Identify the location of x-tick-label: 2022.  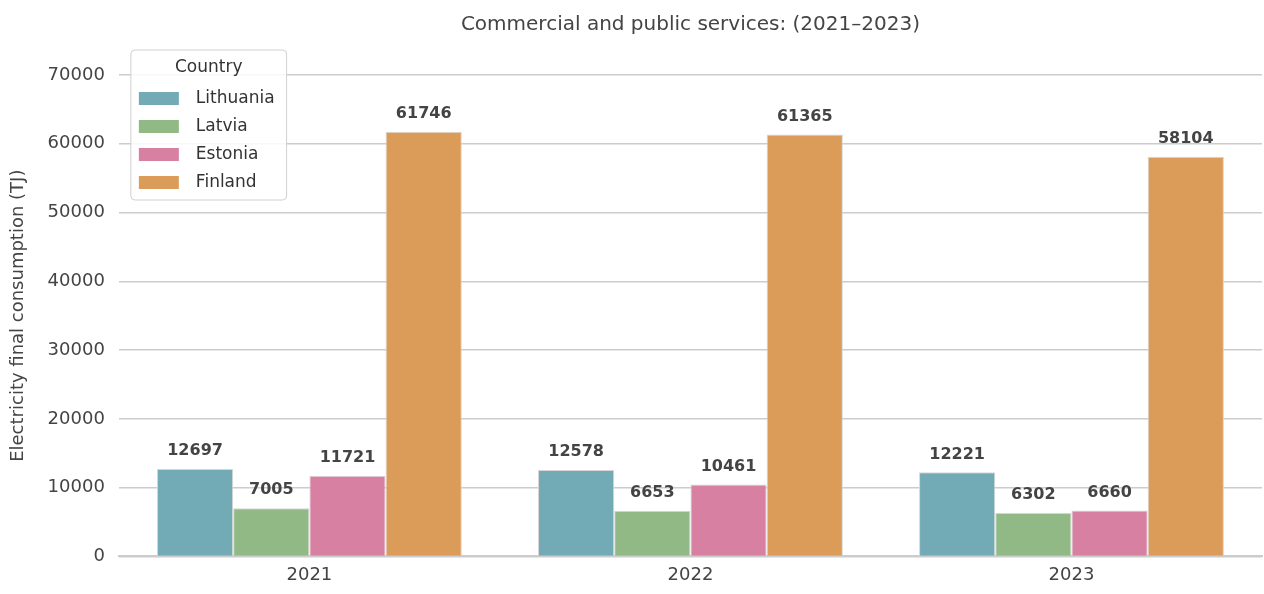
(690, 573).